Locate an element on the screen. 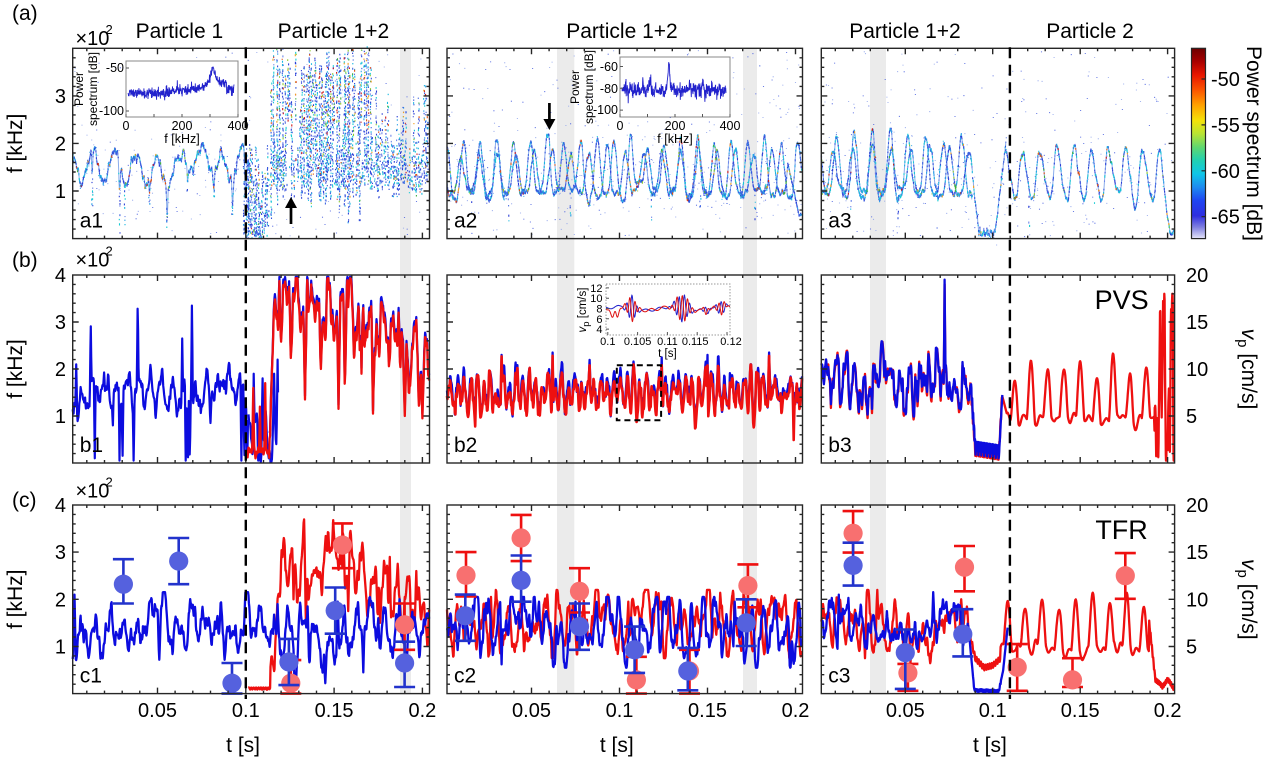  svg-text: TFR is located at coordinates (1121, 530).